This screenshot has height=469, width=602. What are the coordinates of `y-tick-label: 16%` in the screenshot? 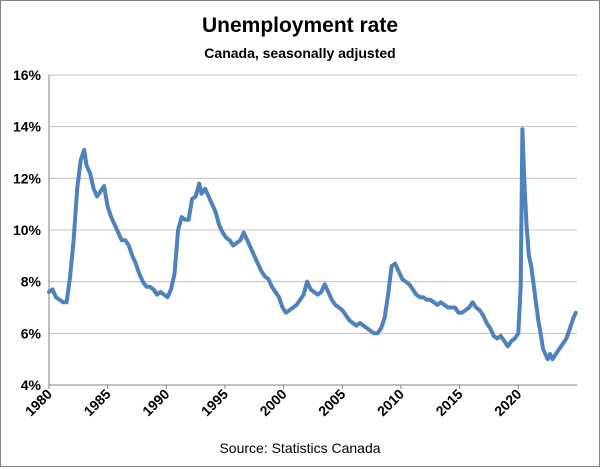 It's located at (27, 75).